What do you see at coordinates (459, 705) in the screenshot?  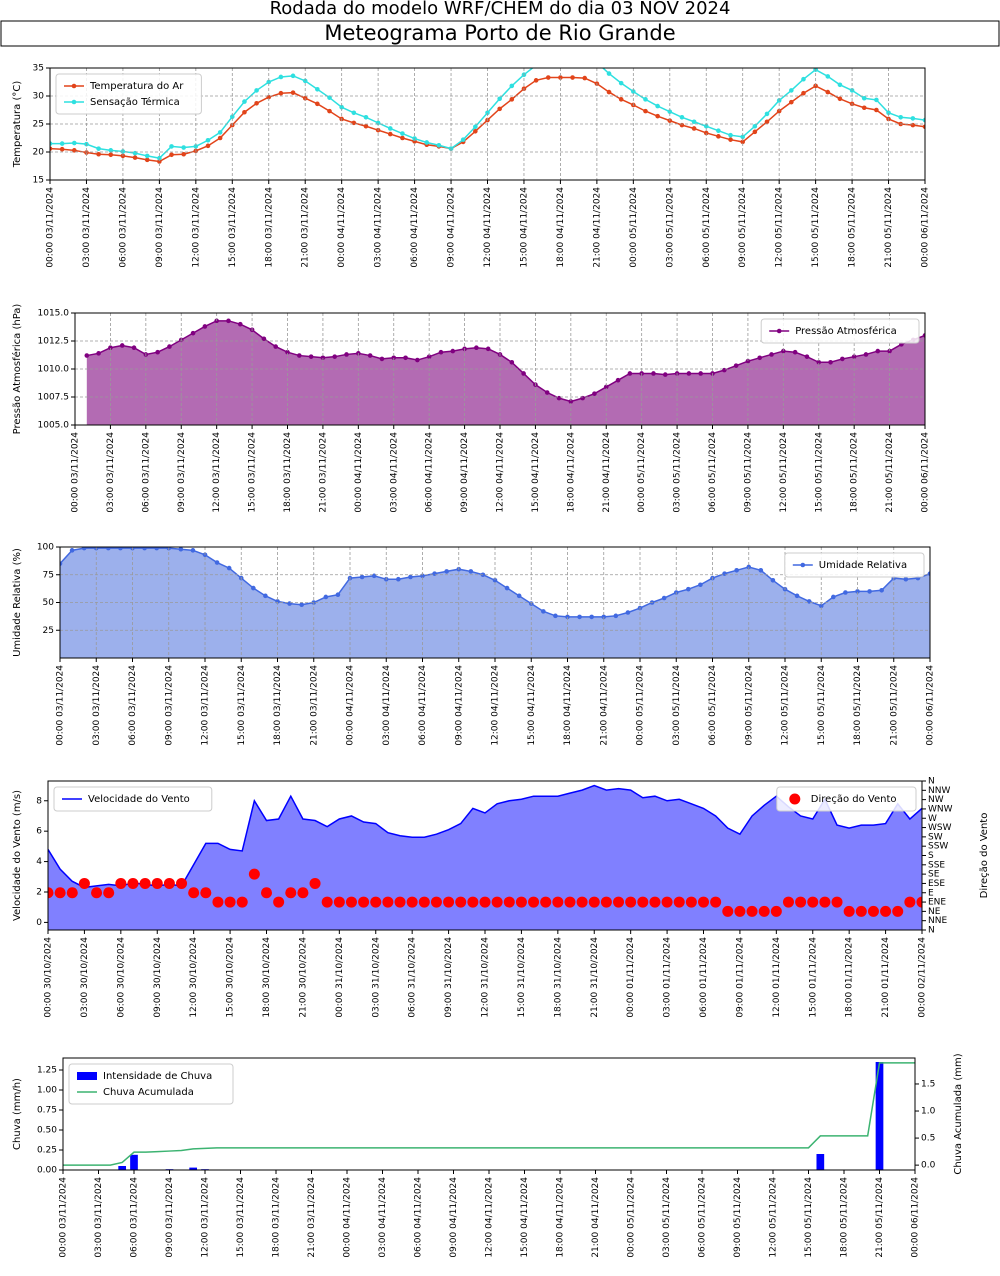 I see `x-tick-label: 09:00 04/11/2024` at bounding box center [459, 705].